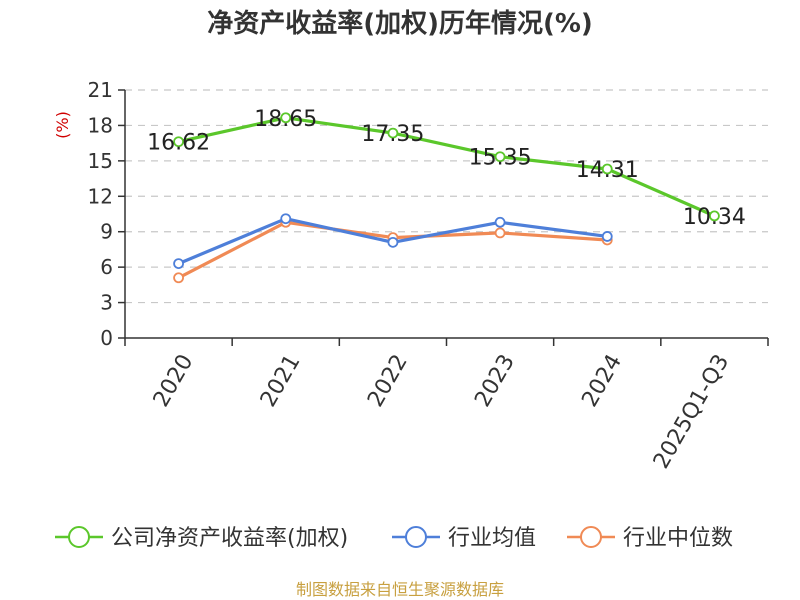 The image size is (800, 600). I want to click on y-tick-label: 9, so click(106, 232).